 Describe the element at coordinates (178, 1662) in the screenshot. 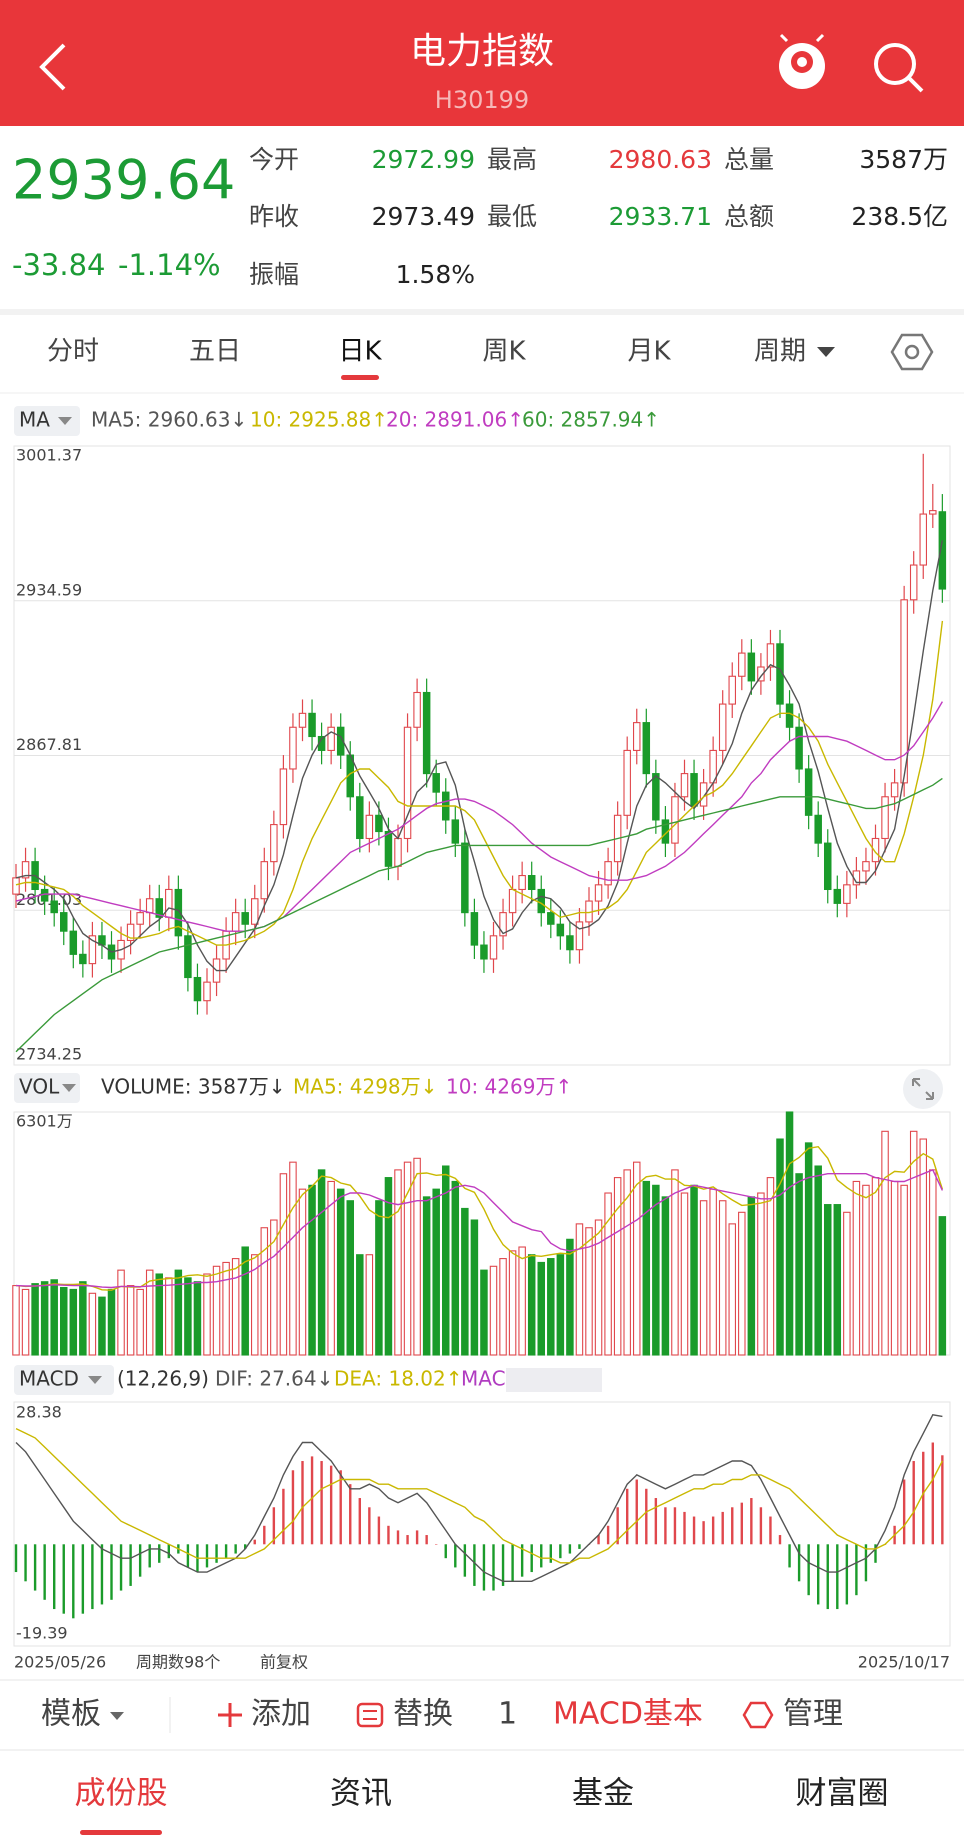

I see `period-count: 周期数98个` at that location.